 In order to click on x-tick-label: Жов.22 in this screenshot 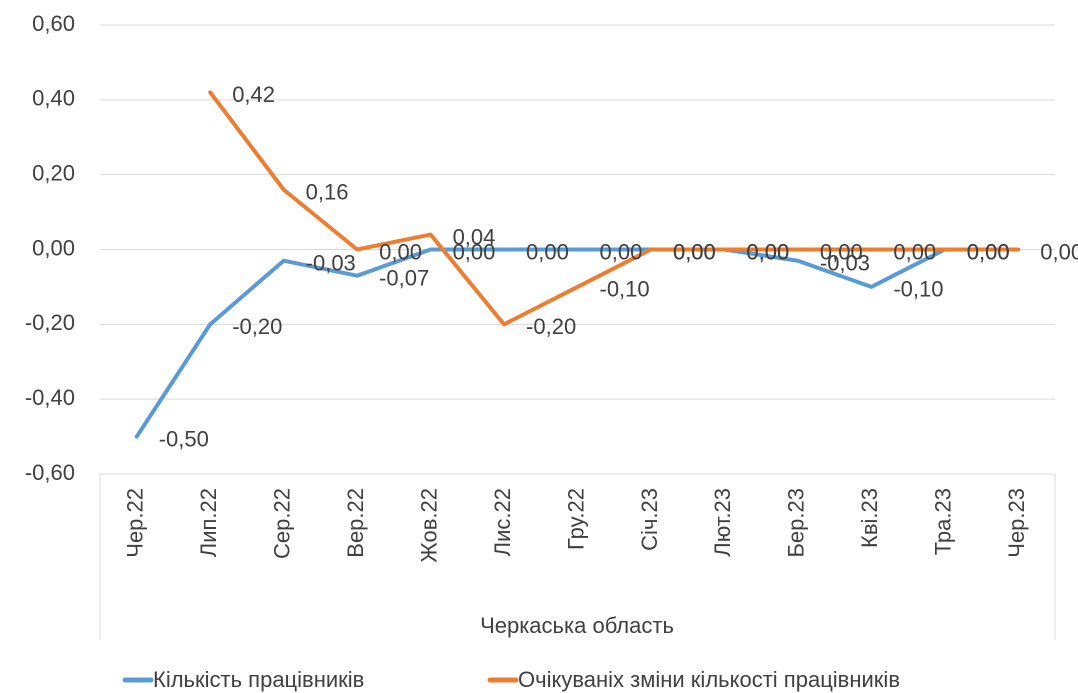, I will do `click(428, 525)`.